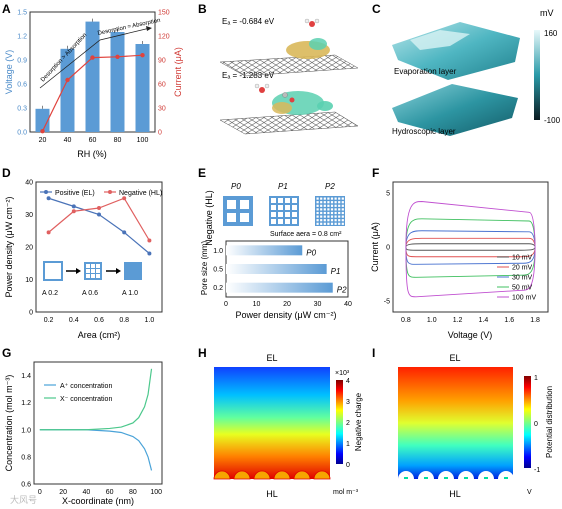 The image size is (562, 509). I want to click on evaporation-surface-highlight, so click(440, 40).